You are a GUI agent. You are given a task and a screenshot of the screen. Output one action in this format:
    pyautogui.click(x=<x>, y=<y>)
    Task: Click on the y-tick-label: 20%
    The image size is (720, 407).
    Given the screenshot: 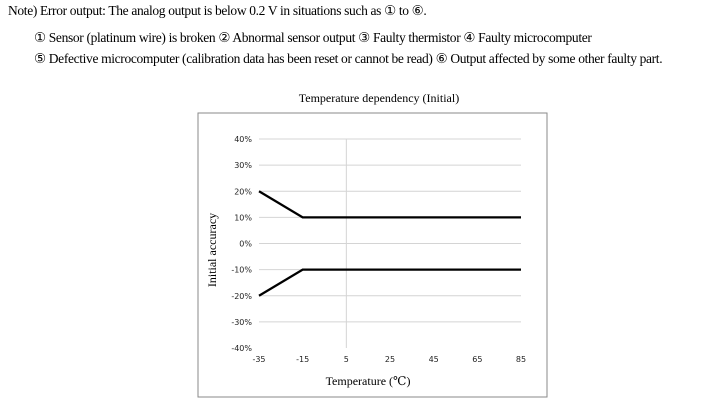 What is the action you would take?
    pyautogui.click(x=243, y=191)
    